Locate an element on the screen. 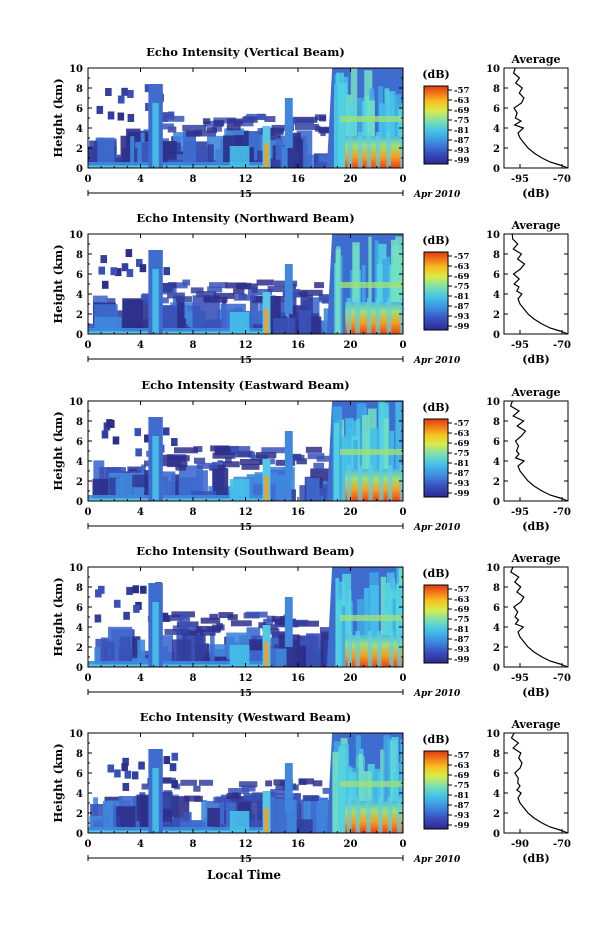 This screenshot has height=929, width=616. y-tick-label: 0 is located at coordinates (79, 668).